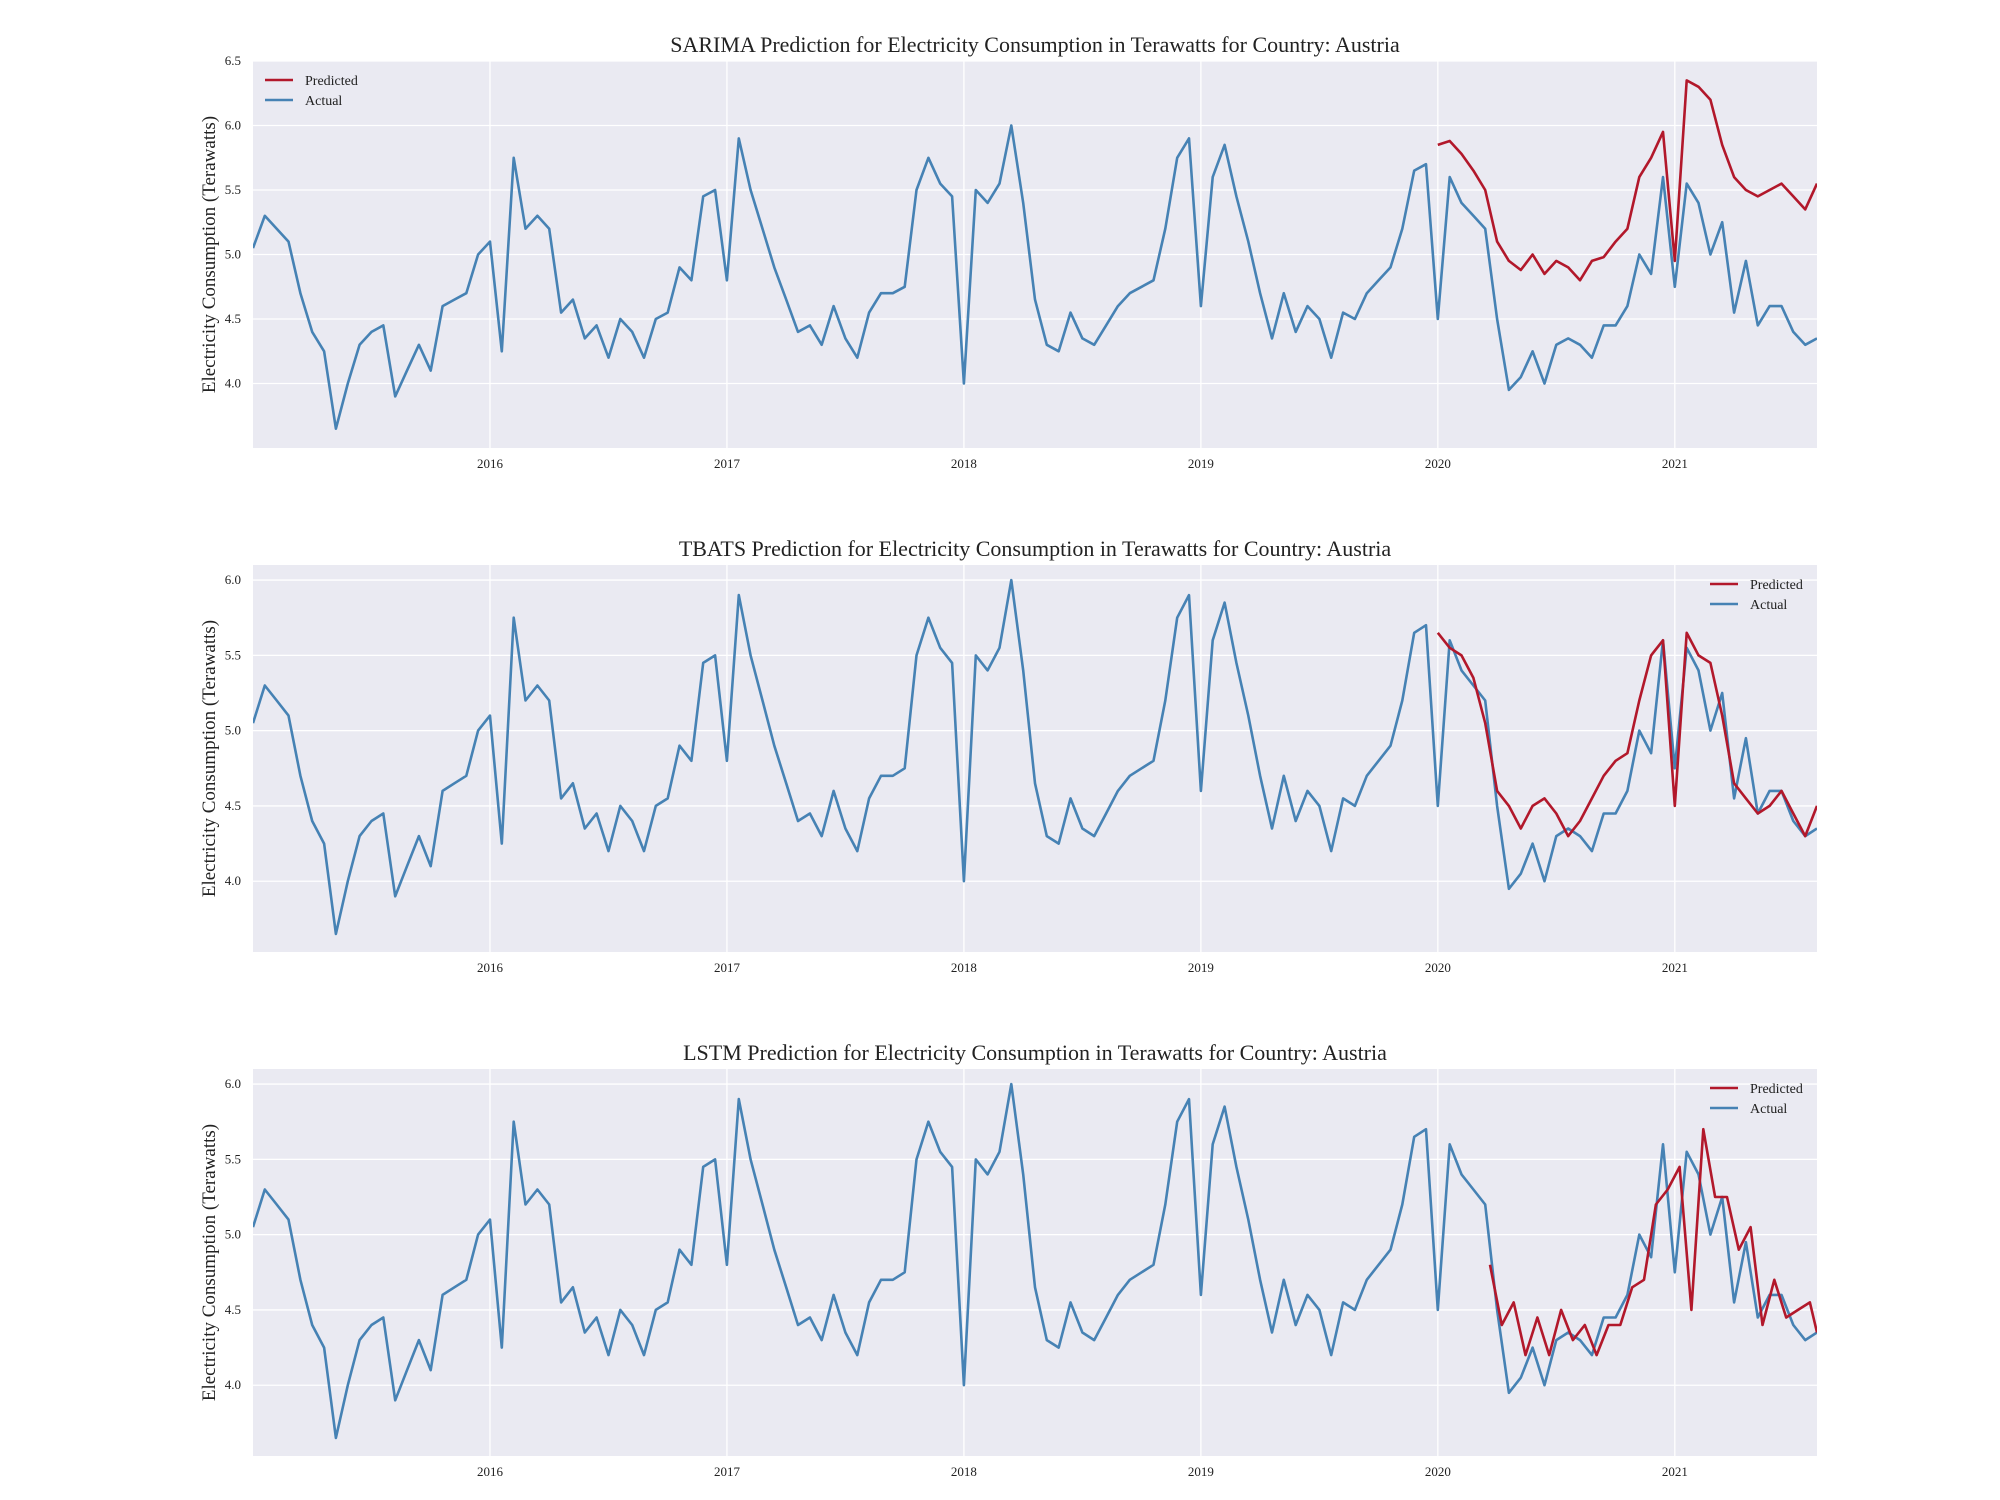  Describe the element at coordinates (233, 60) in the screenshot. I see `y-tick-label: 6.5` at that location.